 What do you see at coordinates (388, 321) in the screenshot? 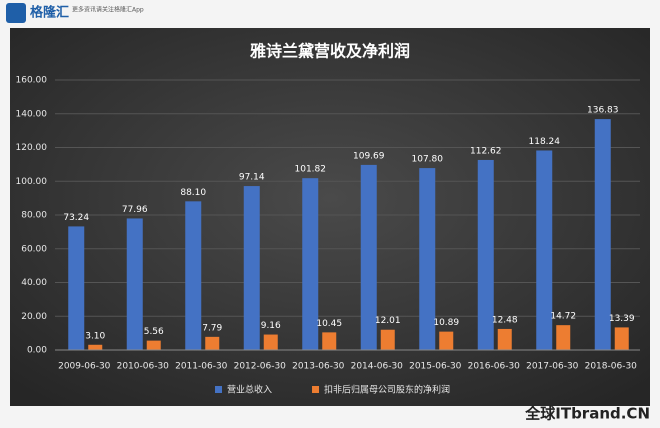
I see `data-label: 12.01` at bounding box center [388, 321].